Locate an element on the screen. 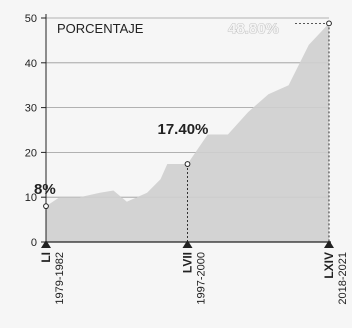 Image resolution: width=352 pixels, height=328 pixels. legend-label: PORCENTAJE is located at coordinates (100, 28).